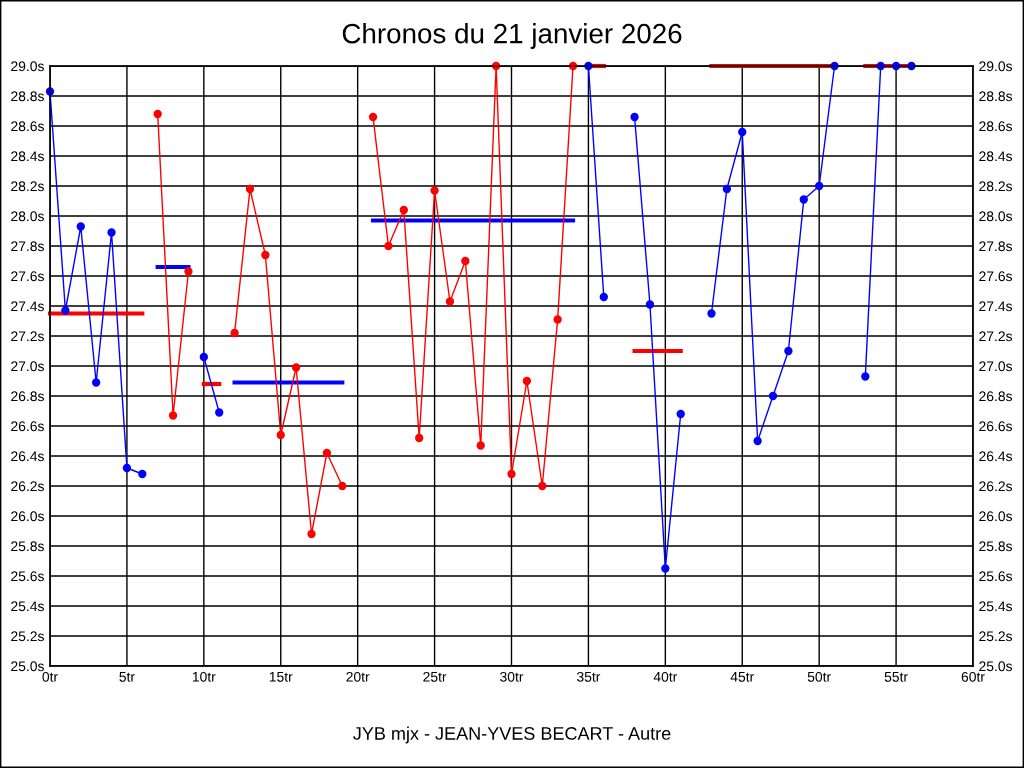  What do you see at coordinates (358, 676) in the screenshot?
I see `x-tick-label: 20tr` at bounding box center [358, 676].